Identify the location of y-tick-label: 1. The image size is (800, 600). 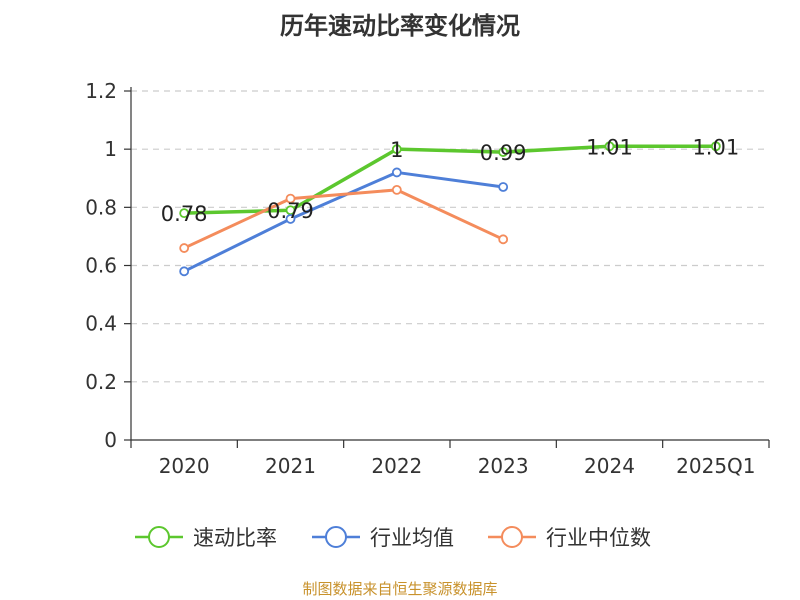
(110, 149).